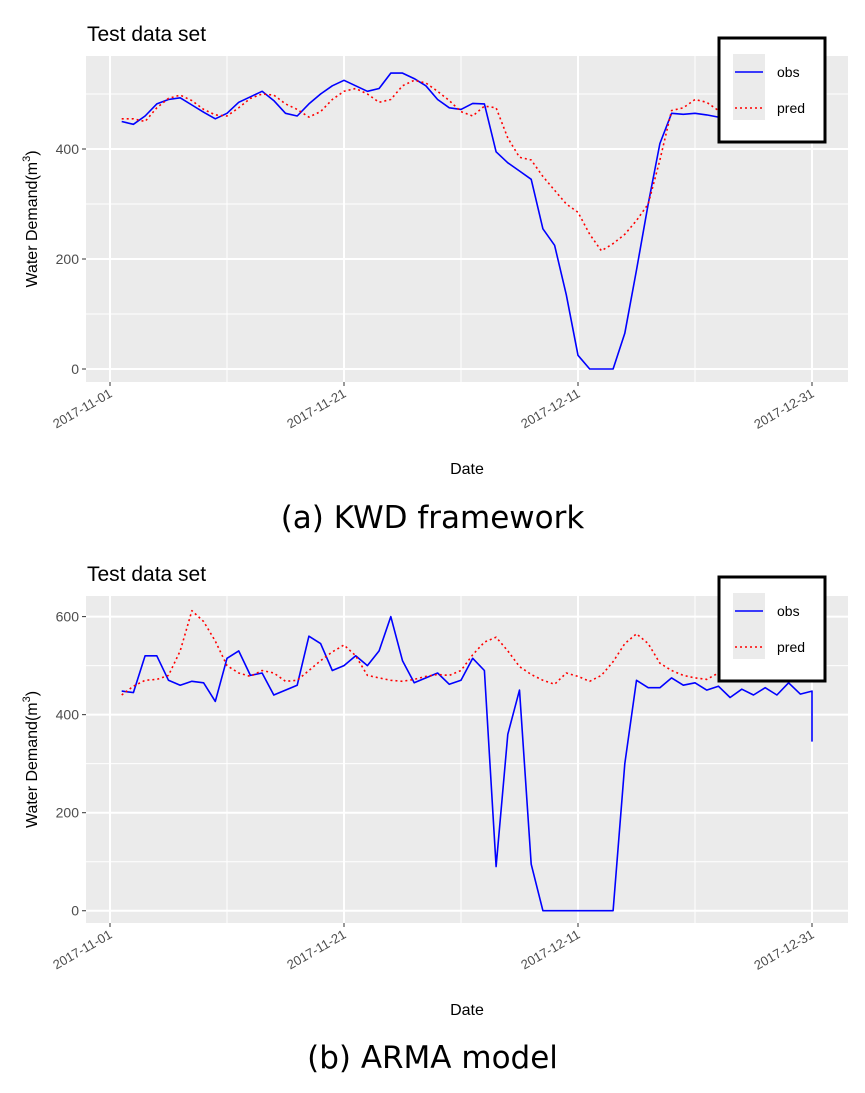 This screenshot has height=1093, width=865. What do you see at coordinates (432, 1058) in the screenshot?
I see `caption-arma: (b) ARMA model` at bounding box center [432, 1058].